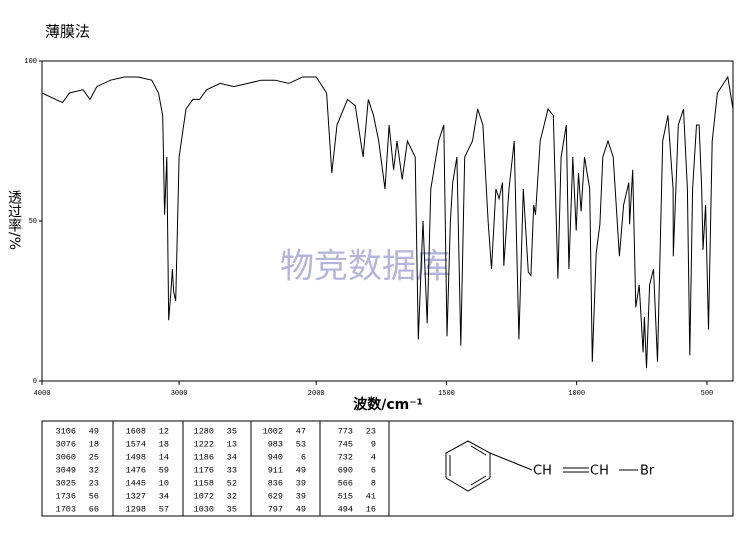 The width and height of the screenshot is (748, 543). Describe the element at coordinates (179, 394) in the screenshot. I see `x-tick-label: 3000` at that location.